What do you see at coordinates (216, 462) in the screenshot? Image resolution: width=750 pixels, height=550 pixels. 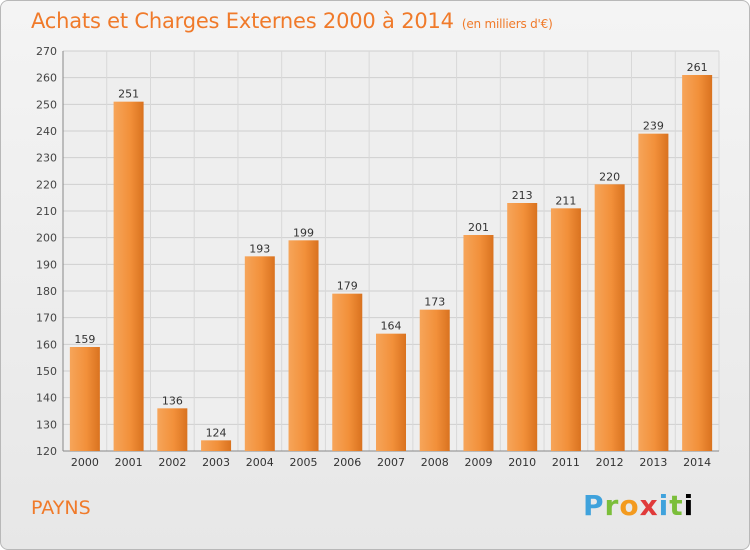 I see `x-tick-label-2003: 2003` at bounding box center [216, 462].